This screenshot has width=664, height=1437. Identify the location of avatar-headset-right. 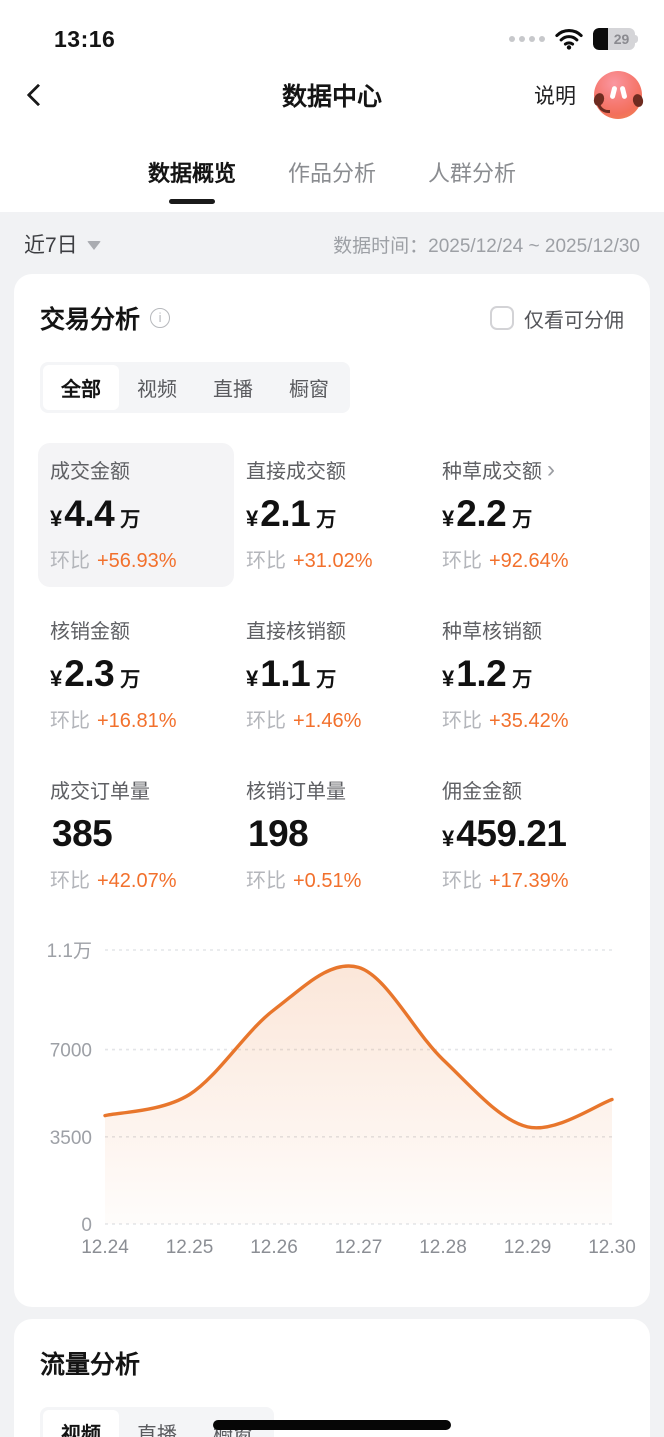
(638, 100).